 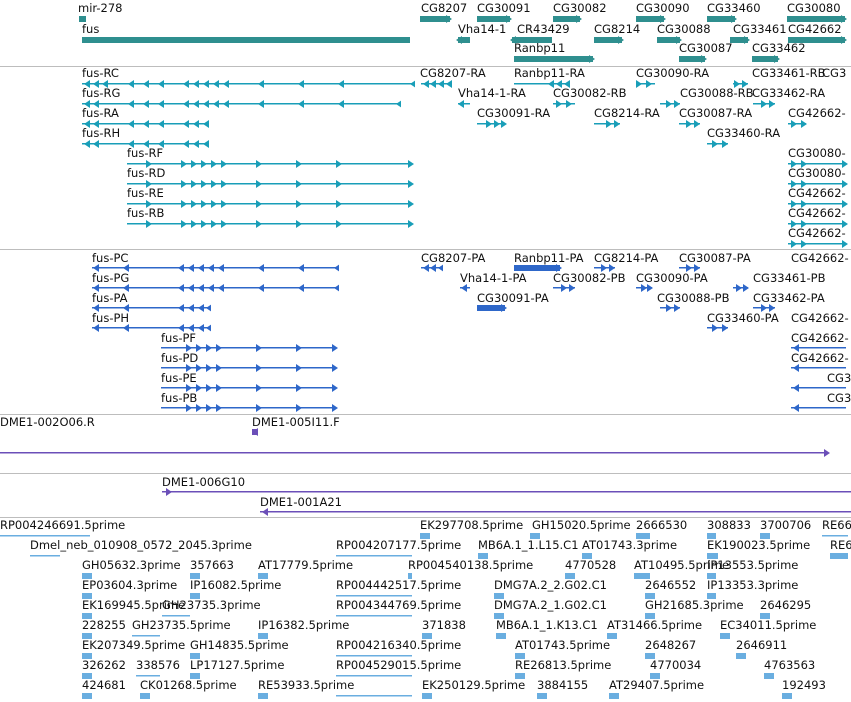 I want to click on transcripts-label-cg3: CG3, so click(x=834, y=73).